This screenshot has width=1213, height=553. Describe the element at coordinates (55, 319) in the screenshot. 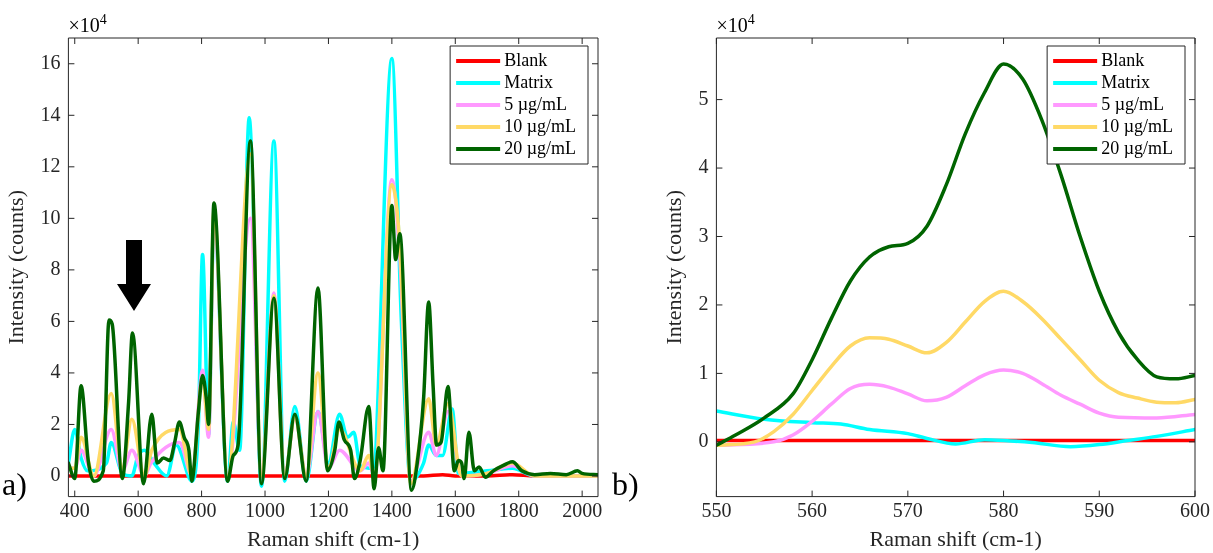

I see `y-tick-label: 6` at that location.